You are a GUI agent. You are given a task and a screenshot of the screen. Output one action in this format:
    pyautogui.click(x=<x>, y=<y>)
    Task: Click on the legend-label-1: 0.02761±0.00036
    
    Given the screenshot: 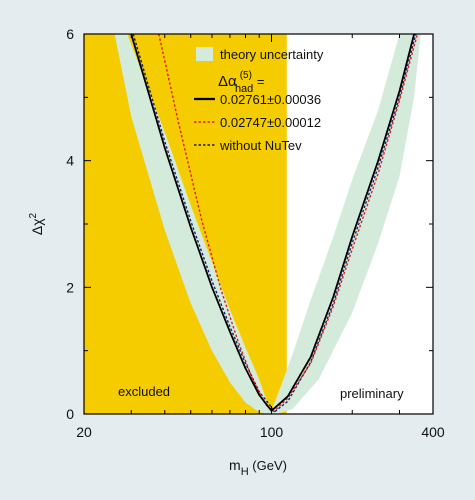 What is the action you would take?
    pyautogui.click(x=270, y=99)
    